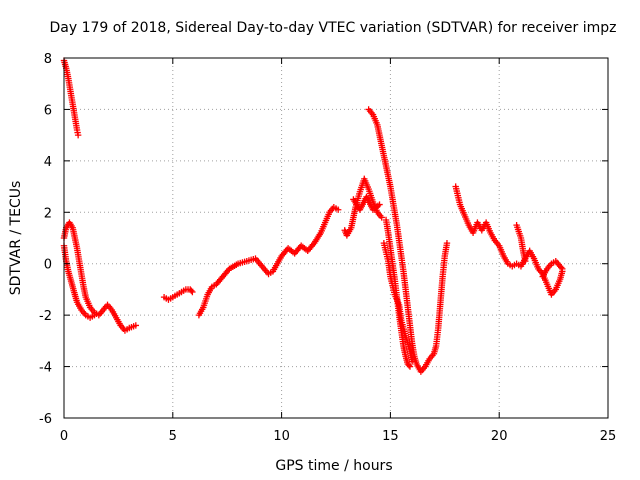 The width and height of the screenshot is (640, 480). I want to click on x-tick-label: 20, so click(499, 436).